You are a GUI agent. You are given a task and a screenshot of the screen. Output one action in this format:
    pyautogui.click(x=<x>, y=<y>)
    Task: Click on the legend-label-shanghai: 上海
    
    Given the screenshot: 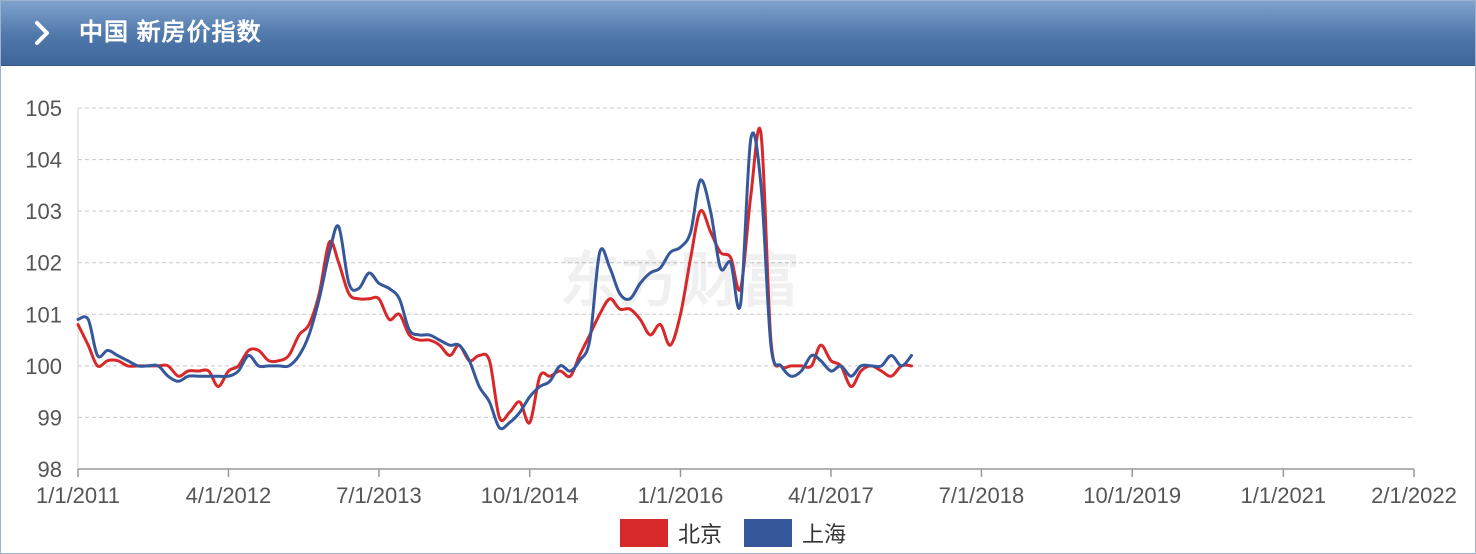 What is the action you would take?
    pyautogui.click(x=824, y=534)
    